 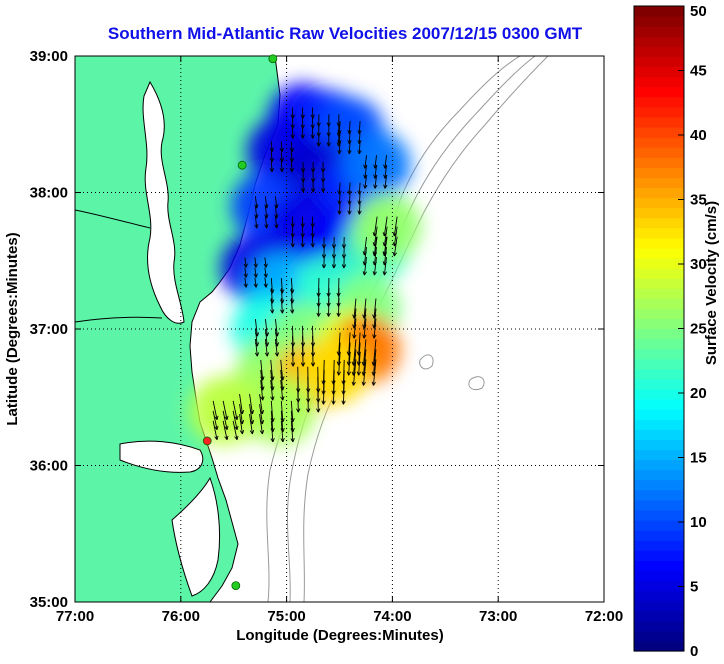 I want to click on x-tick-label: 74:00, so click(x=392, y=616).